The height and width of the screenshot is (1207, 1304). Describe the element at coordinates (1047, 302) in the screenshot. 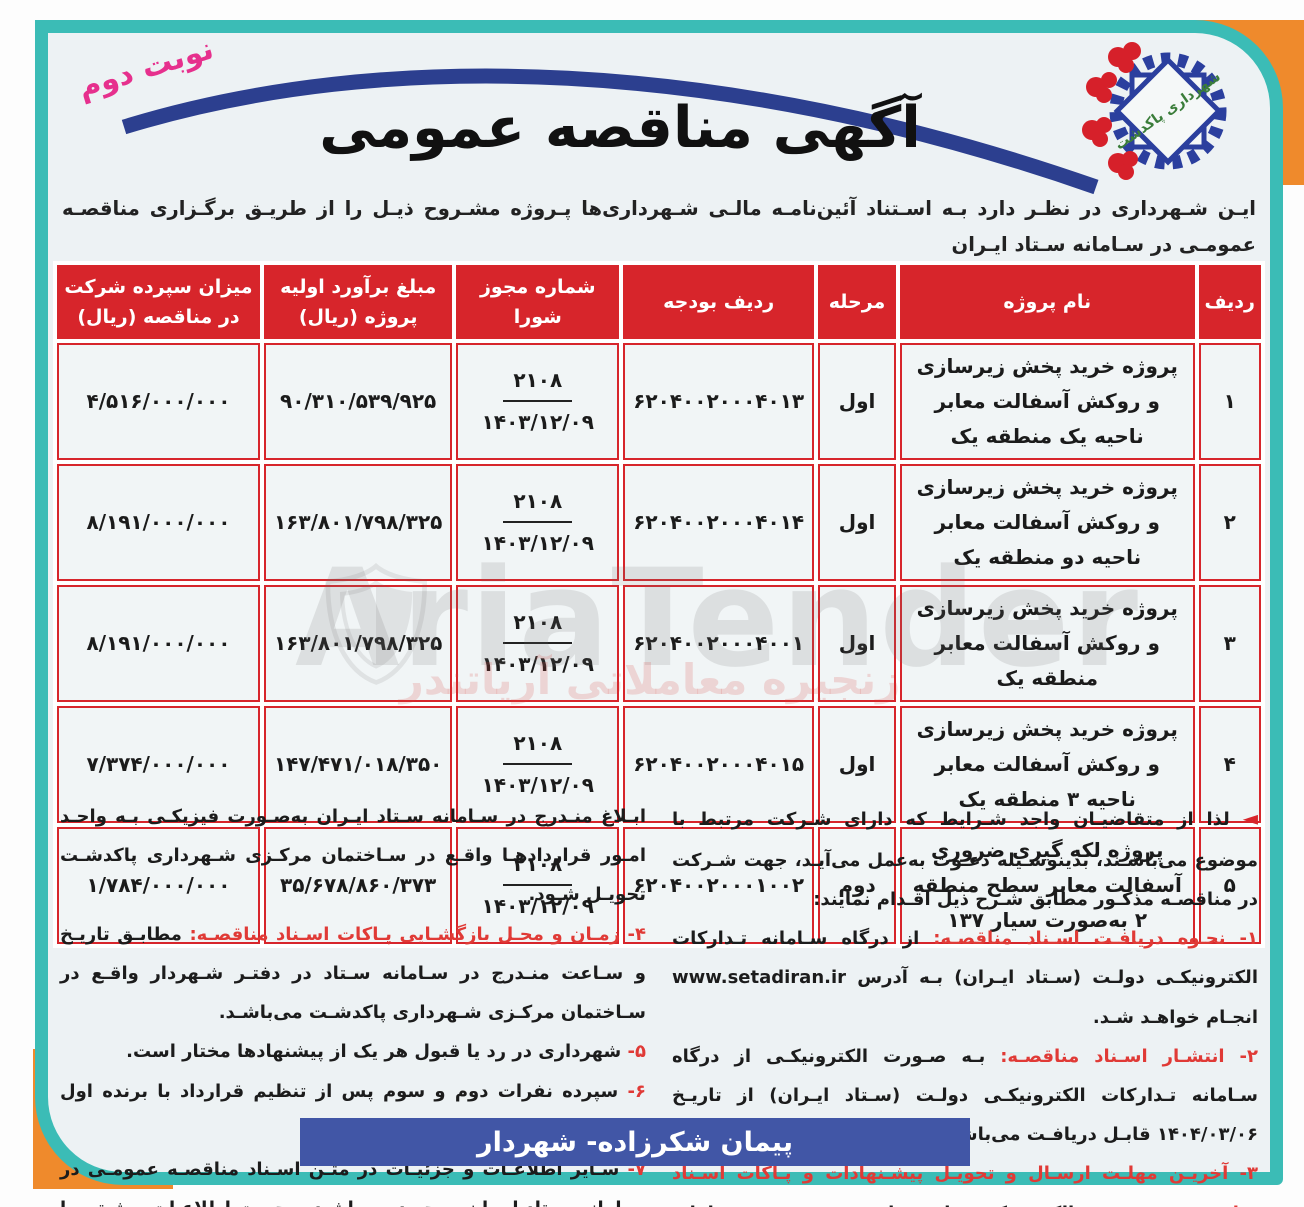

I see `header-project-name: نام پروژه` at that location.